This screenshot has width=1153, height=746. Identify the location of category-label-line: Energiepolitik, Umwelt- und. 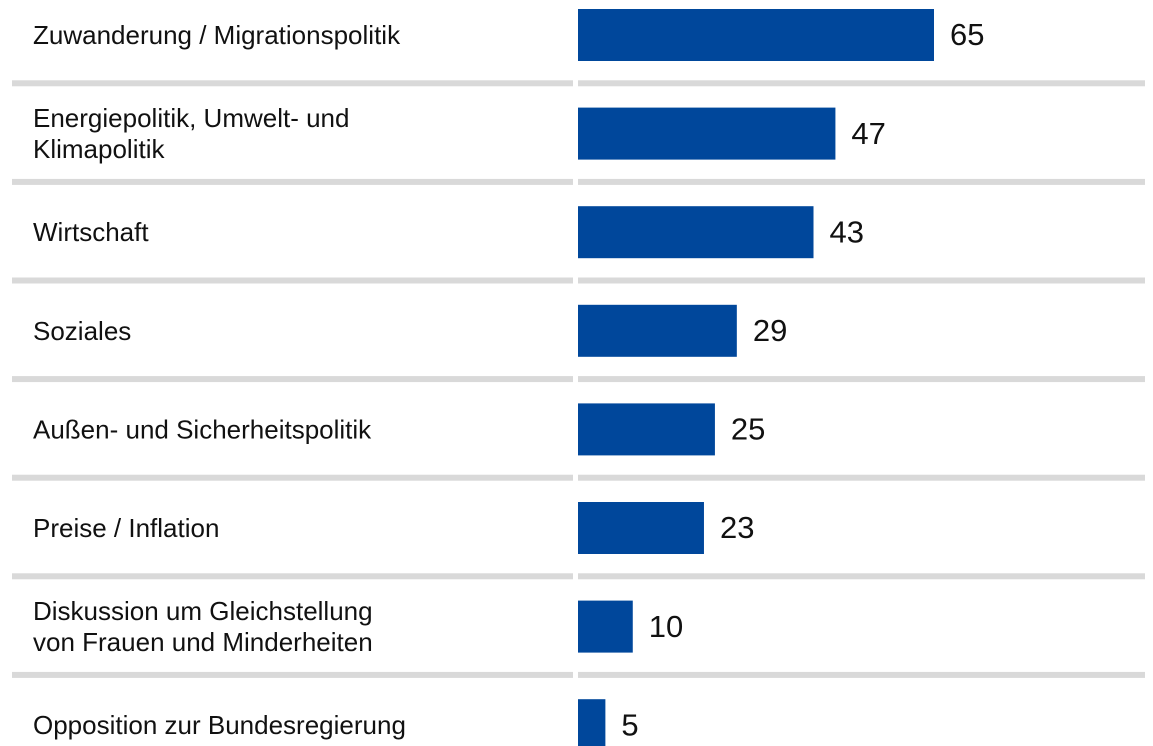
(191, 118).